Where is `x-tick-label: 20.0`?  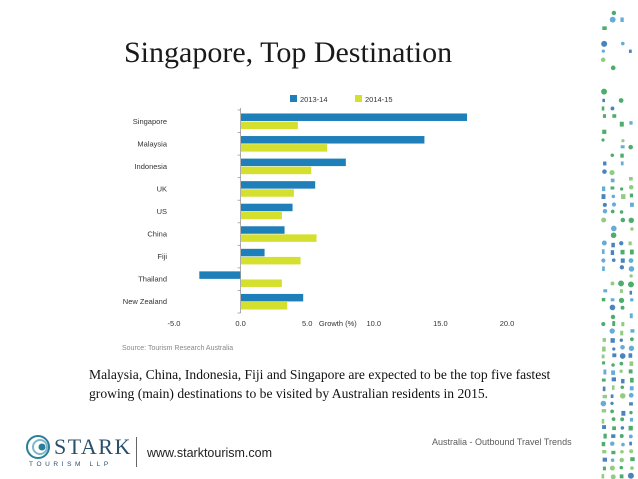
x-tick-label: 20.0 is located at coordinates (507, 323).